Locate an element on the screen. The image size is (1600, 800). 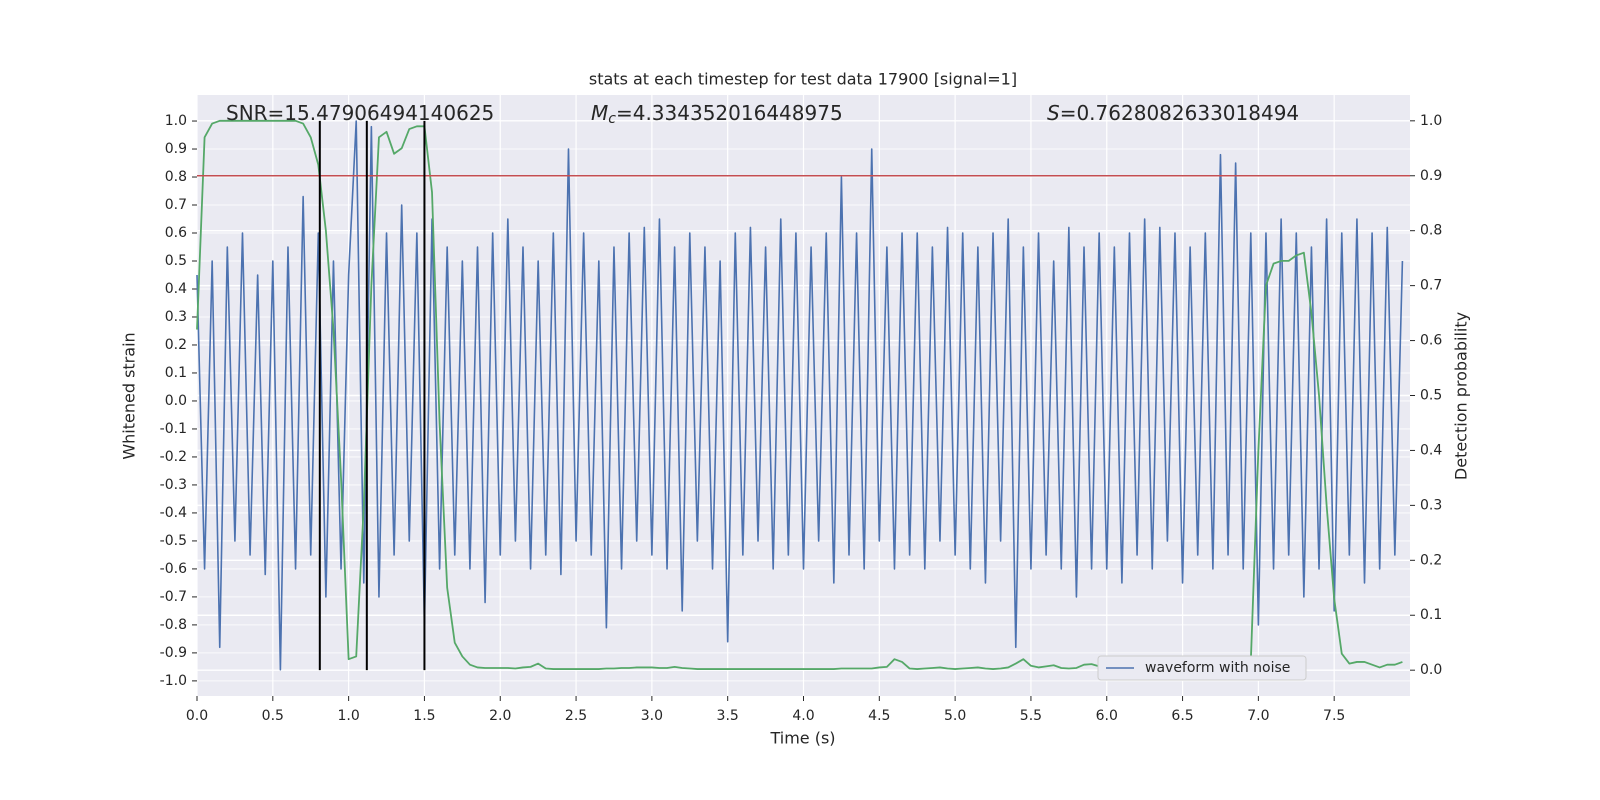
y2-tick-label: 0.4 is located at coordinates (1431, 450).